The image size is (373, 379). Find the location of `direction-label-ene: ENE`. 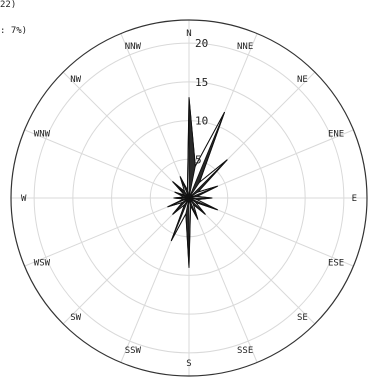

direction-label-ene: ENE is located at coordinates (336, 135).